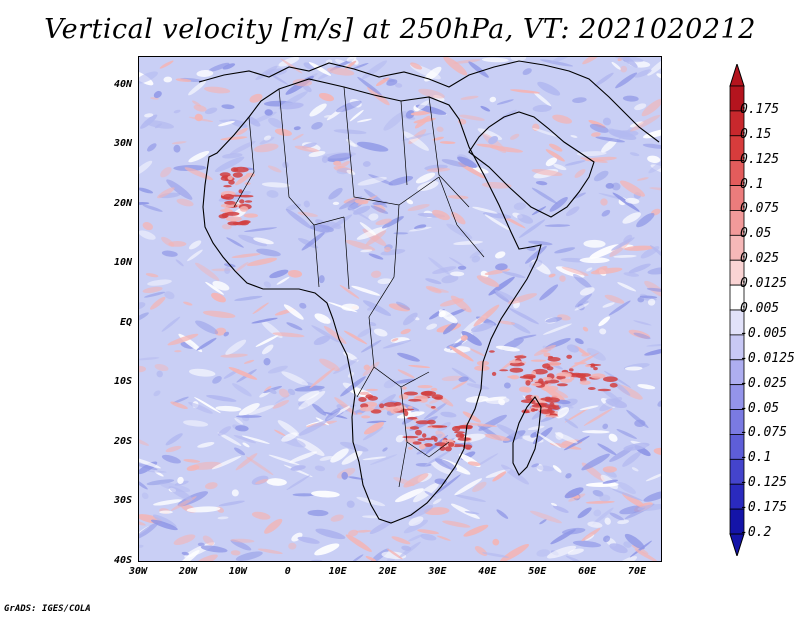 The width and height of the screenshot is (800, 618). I want to click on lon-tick-label: 50E, so click(537, 571).